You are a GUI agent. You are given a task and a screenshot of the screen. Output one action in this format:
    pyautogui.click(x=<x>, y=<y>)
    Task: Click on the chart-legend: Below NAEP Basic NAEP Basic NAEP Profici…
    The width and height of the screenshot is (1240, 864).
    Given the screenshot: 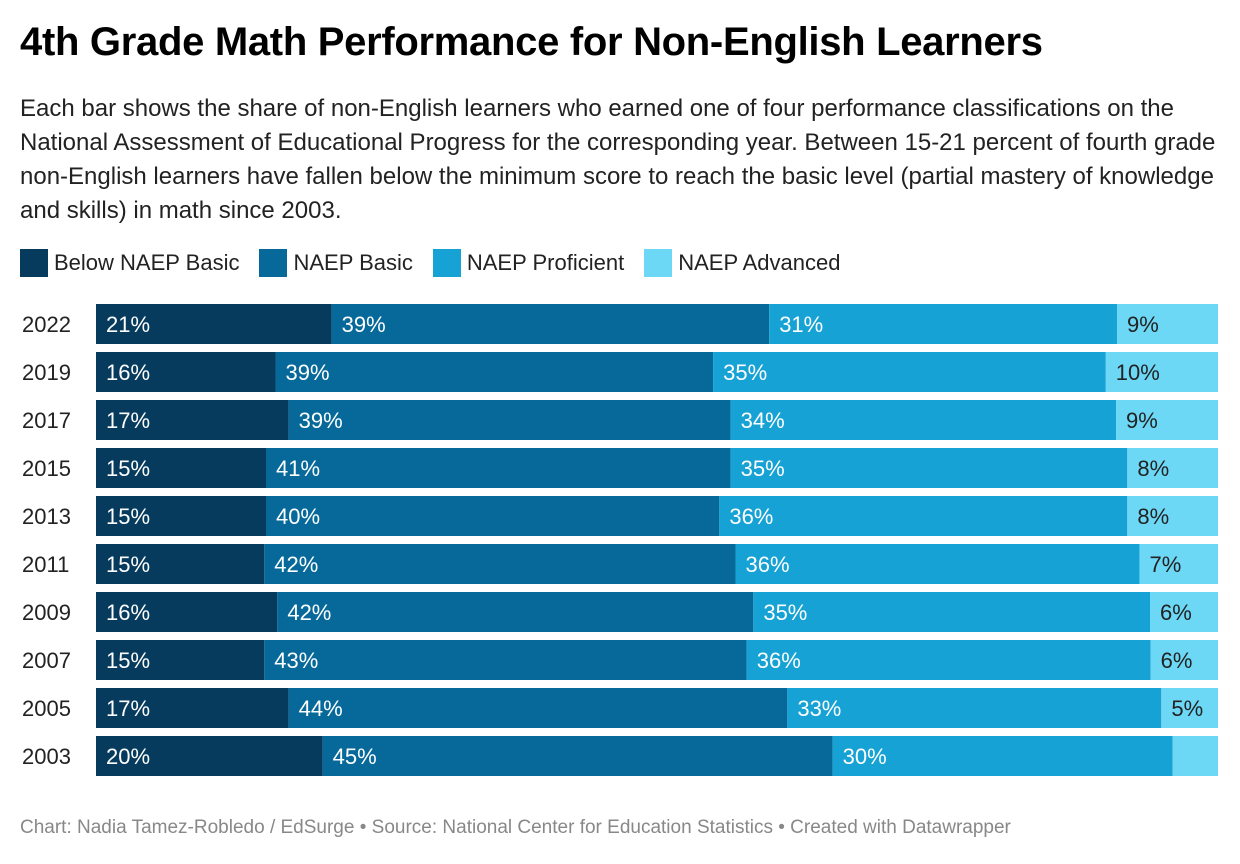 What is the action you would take?
    pyautogui.click(x=440, y=263)
    